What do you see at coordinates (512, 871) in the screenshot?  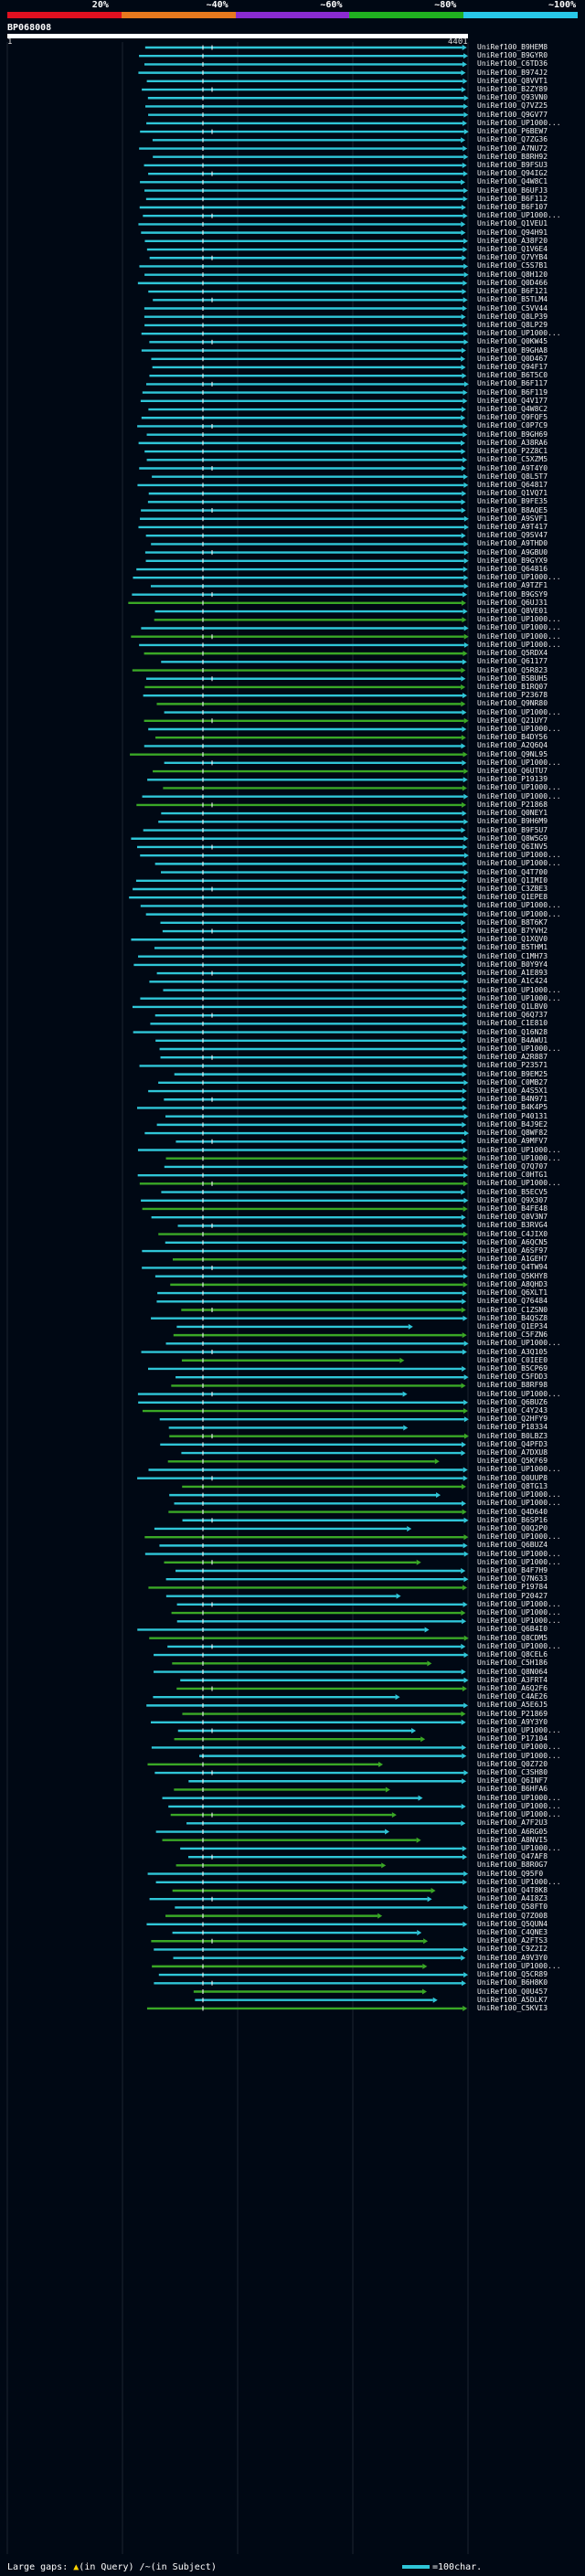 I see `hit-label: UniRef100_Q4T700` at bounding box center [512, 871].